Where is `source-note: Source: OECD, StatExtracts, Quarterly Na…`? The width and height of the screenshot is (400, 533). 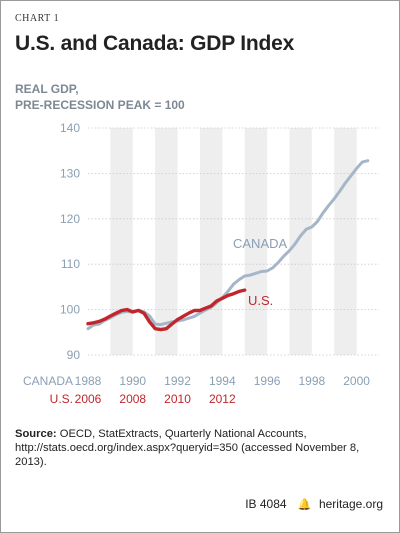 source-note: Source: OECD, StatExtracts, Quarterly Na… is located at coordinates (201, 448).